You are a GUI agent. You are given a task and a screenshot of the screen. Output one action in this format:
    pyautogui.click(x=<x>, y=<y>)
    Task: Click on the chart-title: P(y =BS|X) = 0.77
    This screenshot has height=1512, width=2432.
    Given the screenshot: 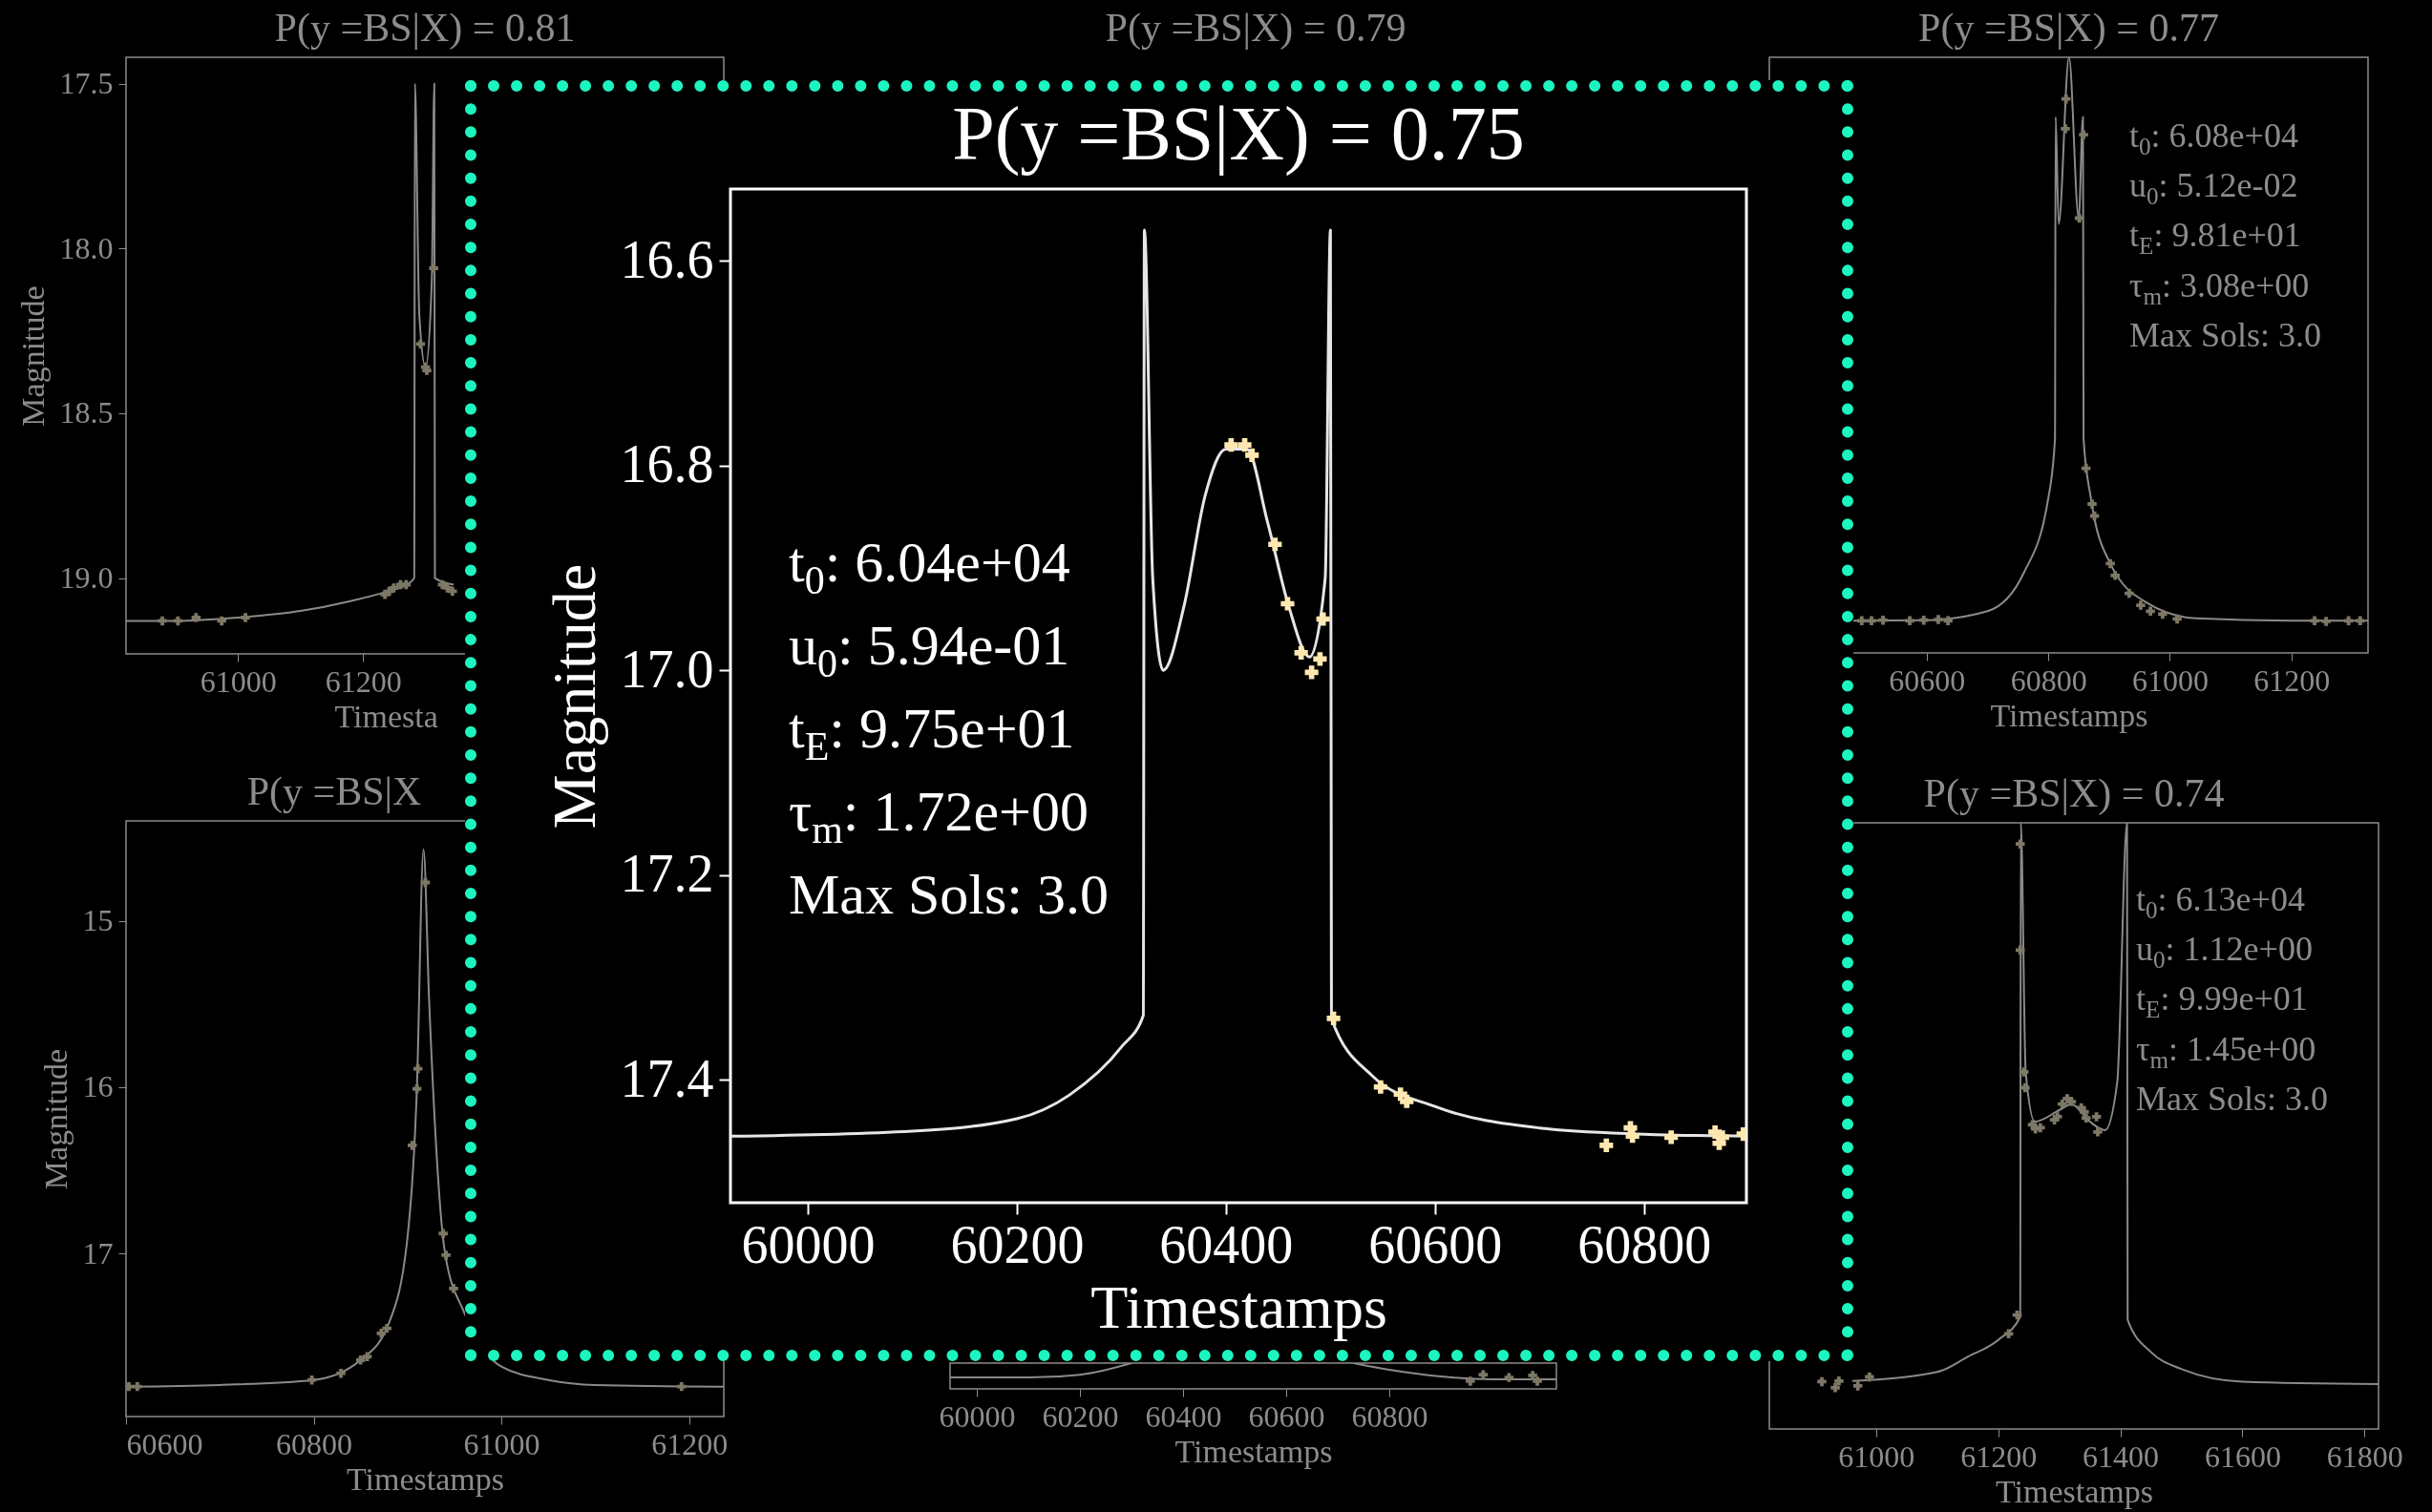 What is the action you would take?
    pyautogui.click(x=2068, y=28)
    